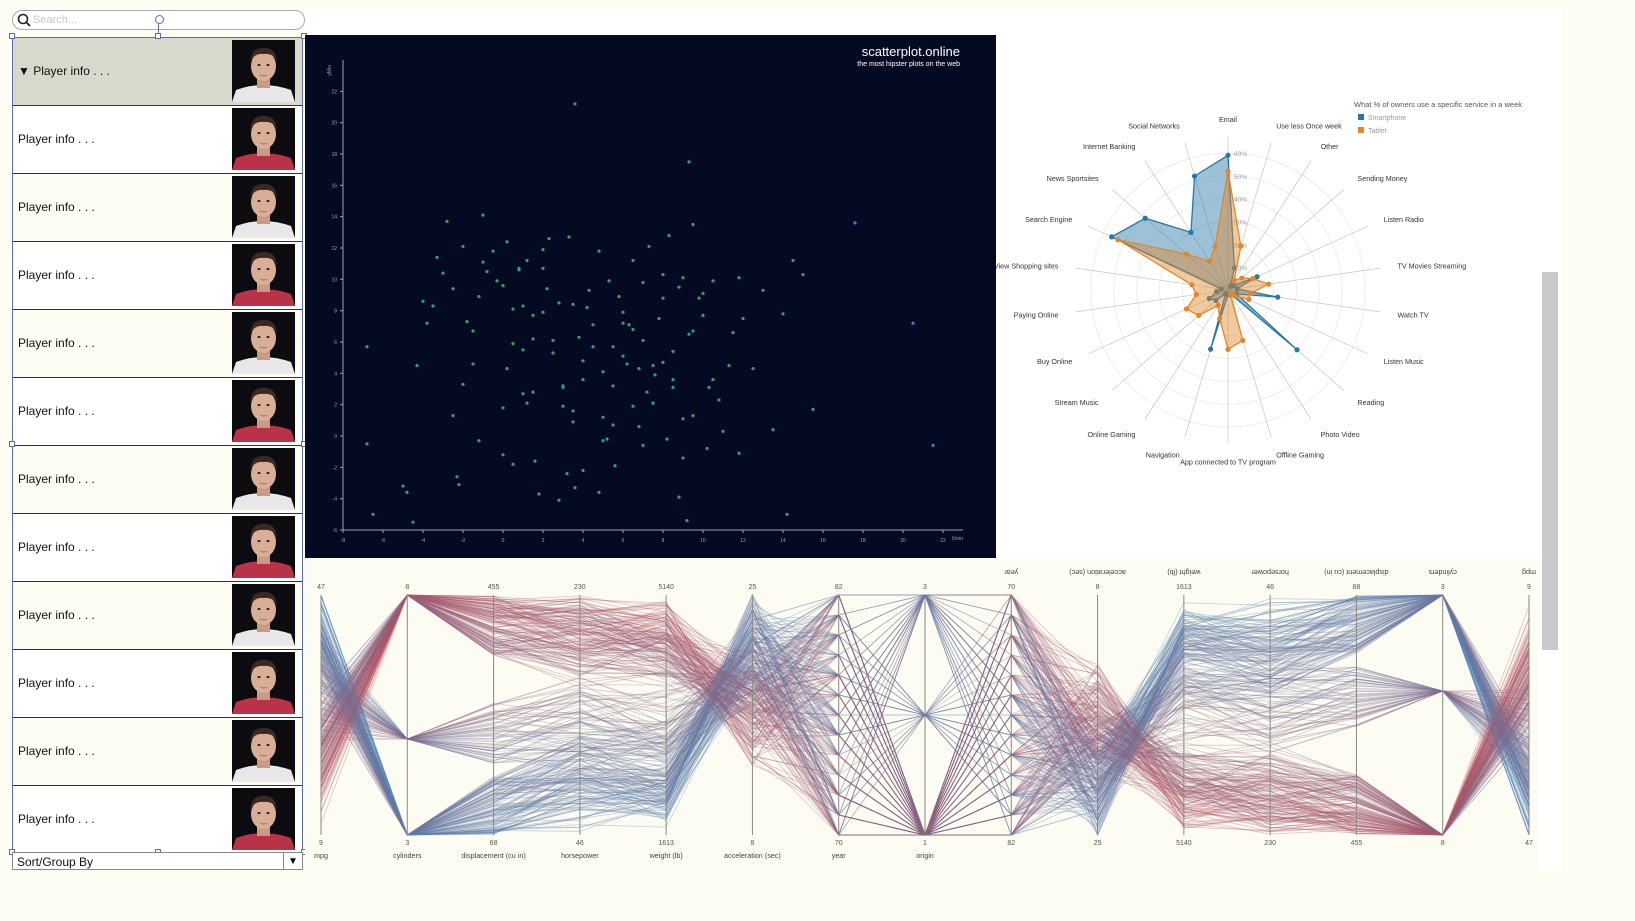 This screenshot has height=921, width=1635. What do you see at coordinates (543, 541) in the screenshot?
I see `x-tick-label: 2` at bounding box center [543, 541].